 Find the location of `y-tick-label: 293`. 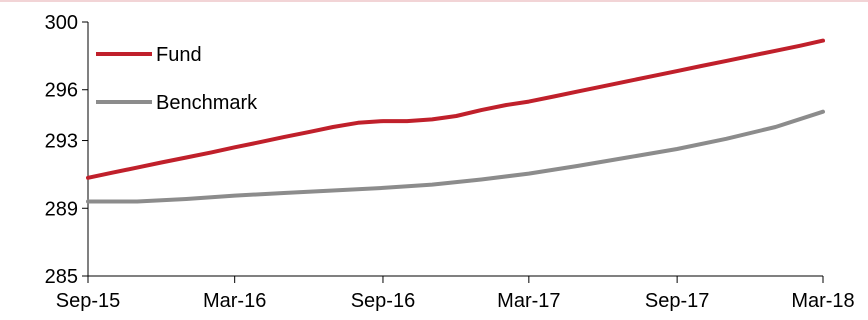

y-tick-label: 293 is located at coordinates (61, 142).